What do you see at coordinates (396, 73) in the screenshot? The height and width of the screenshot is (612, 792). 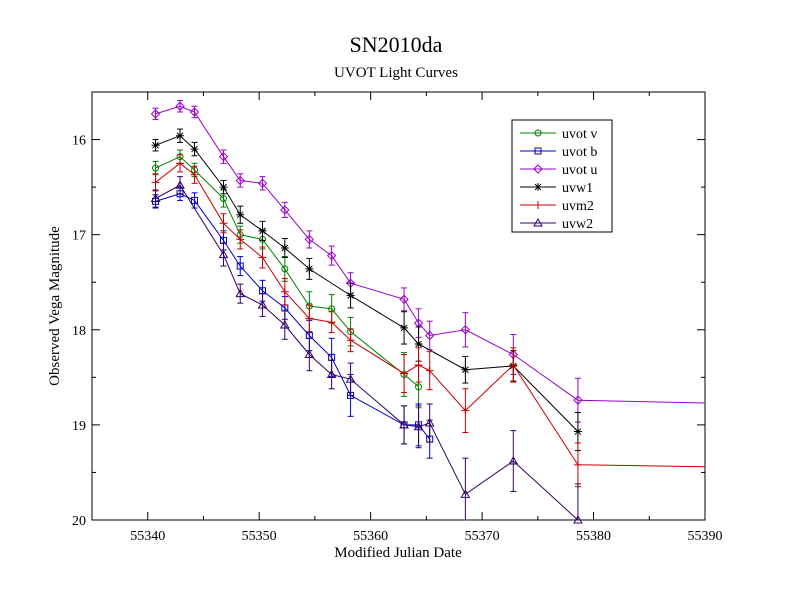 I see `chart-subtitle: UVOT Light Curves` at bounding box center [396, 73].